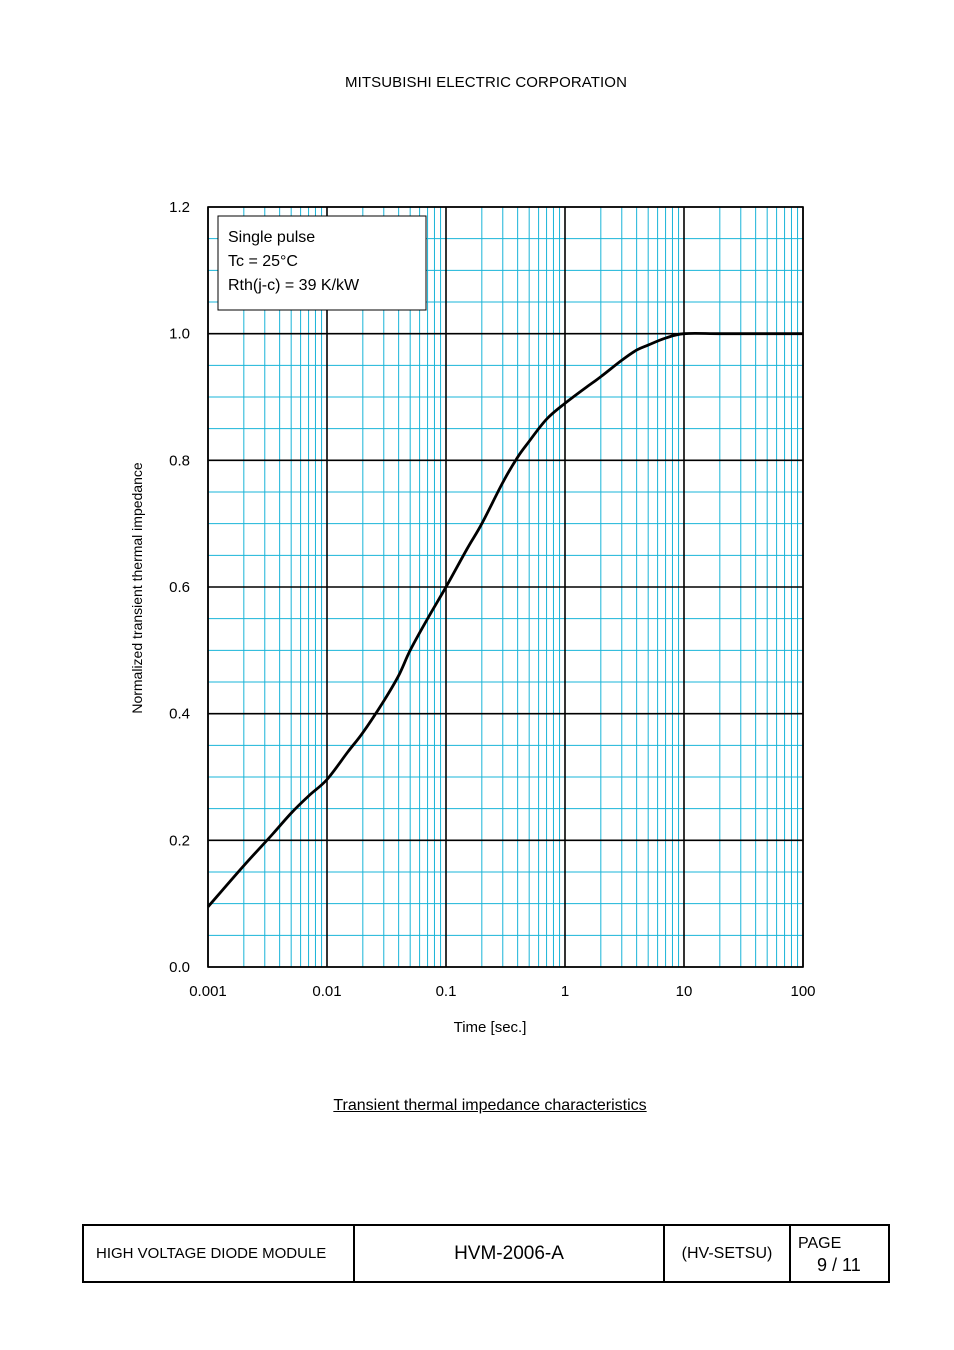 The image size is (954, 1350). Describe the element at coordinates (728, 1253) in the screenshot. I see `footer-code: (HV-SETSU)` at that location.